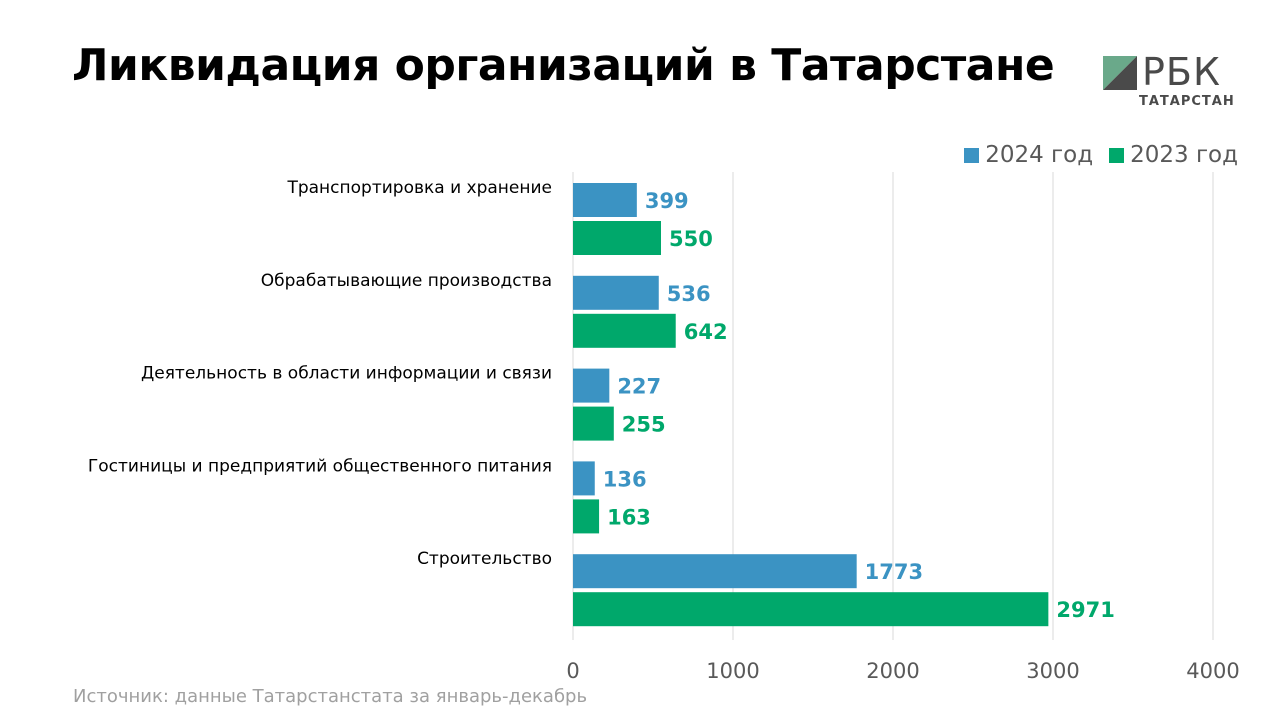  What do you see at coordinates (644, 425) in the screenshot?
I see `data-label-2023: 255` at bounding box center [644, 425].